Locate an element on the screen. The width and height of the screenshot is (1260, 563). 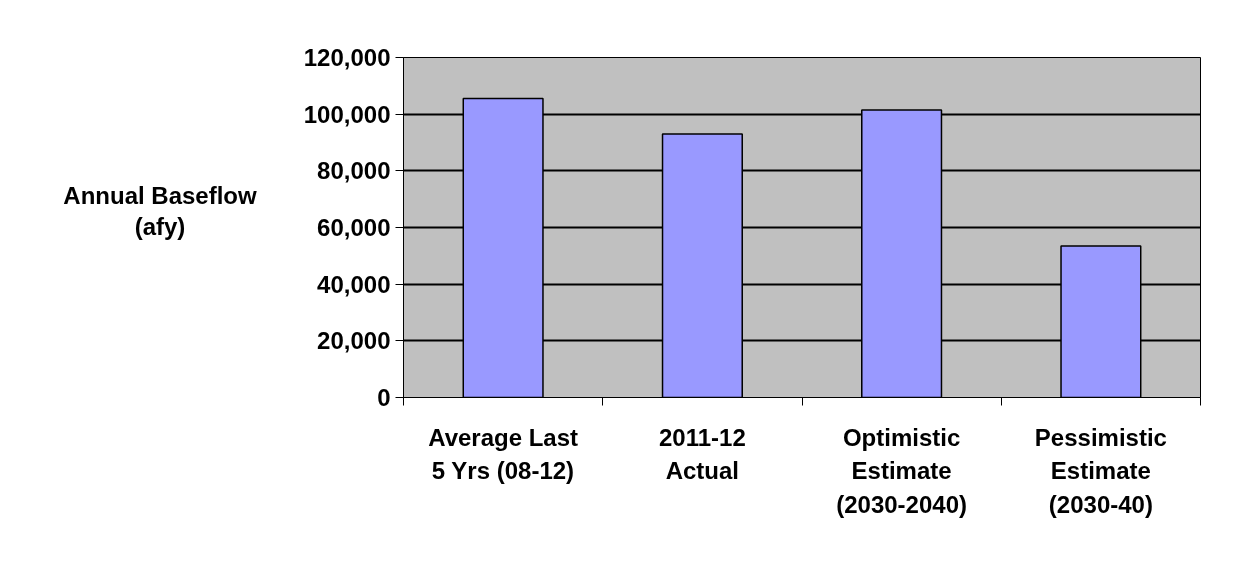
x-tick-label: Average Last 5 Yrs (08-12) is located at coordinates (503, 454).